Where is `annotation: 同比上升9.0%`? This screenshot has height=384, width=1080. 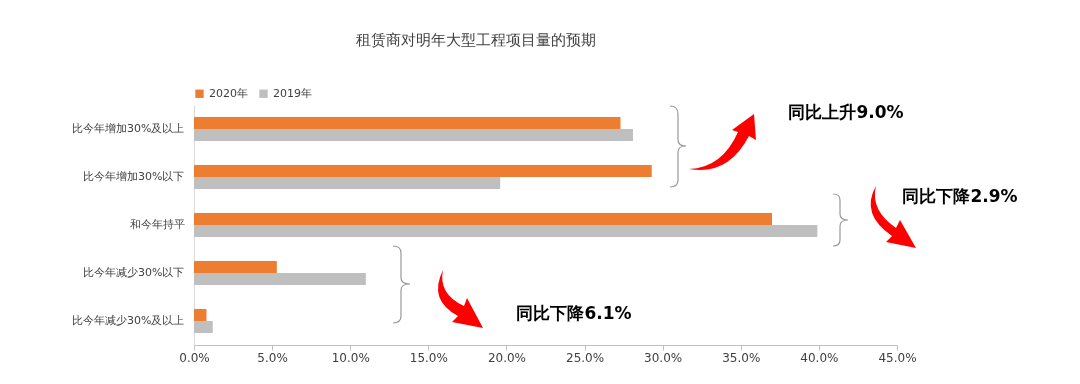 annotation: 同比上升9.0% is located at coordinates (846, 112).